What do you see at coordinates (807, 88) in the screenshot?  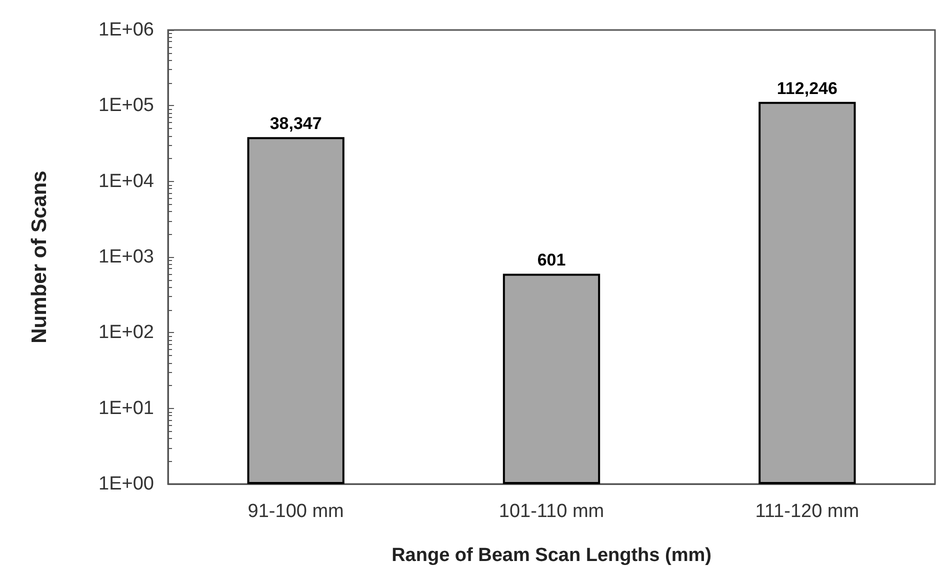 I see `data-label: 112,246` at bounding box center [807, 88].